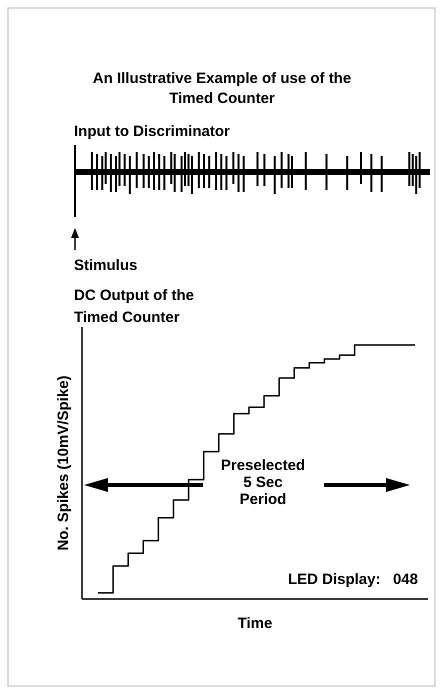 The image size is (443, 694). I want to click on annotation: Preselected 5 Sec Period, so click(263, 482).